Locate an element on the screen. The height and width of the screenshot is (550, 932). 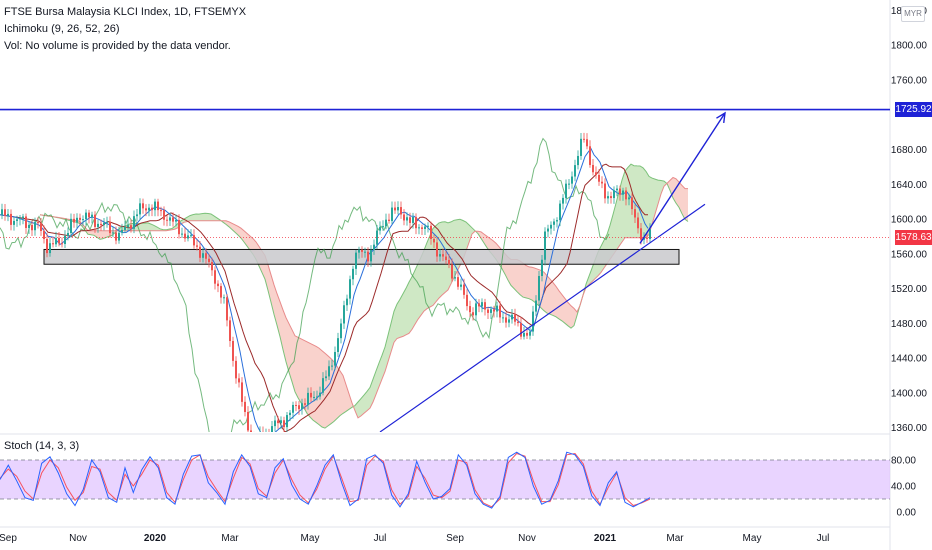
price-tick-label: 1440.00 is located at coordinates (909, 359).